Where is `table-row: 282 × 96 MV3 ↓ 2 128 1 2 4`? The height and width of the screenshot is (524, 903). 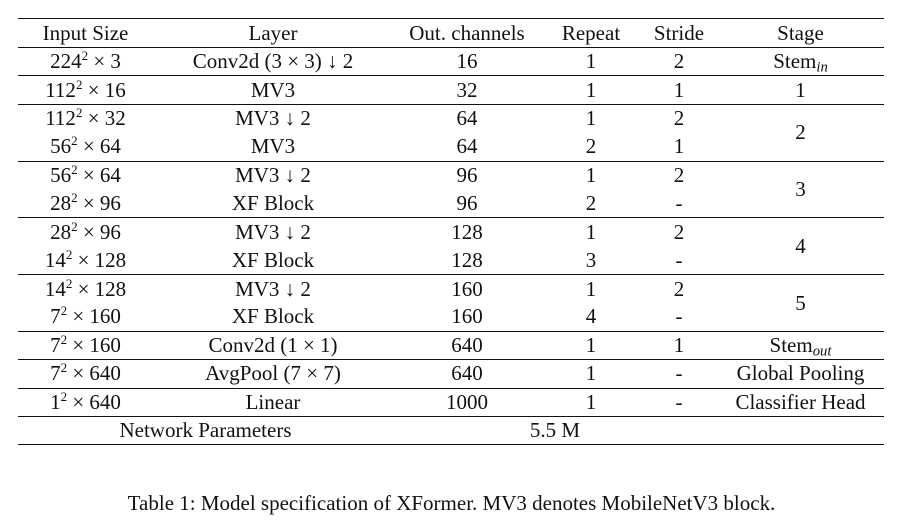 table-row: 282 × 96 MV3 ↓ 2 128 1 2 4 is located at coordinates (451, 246).